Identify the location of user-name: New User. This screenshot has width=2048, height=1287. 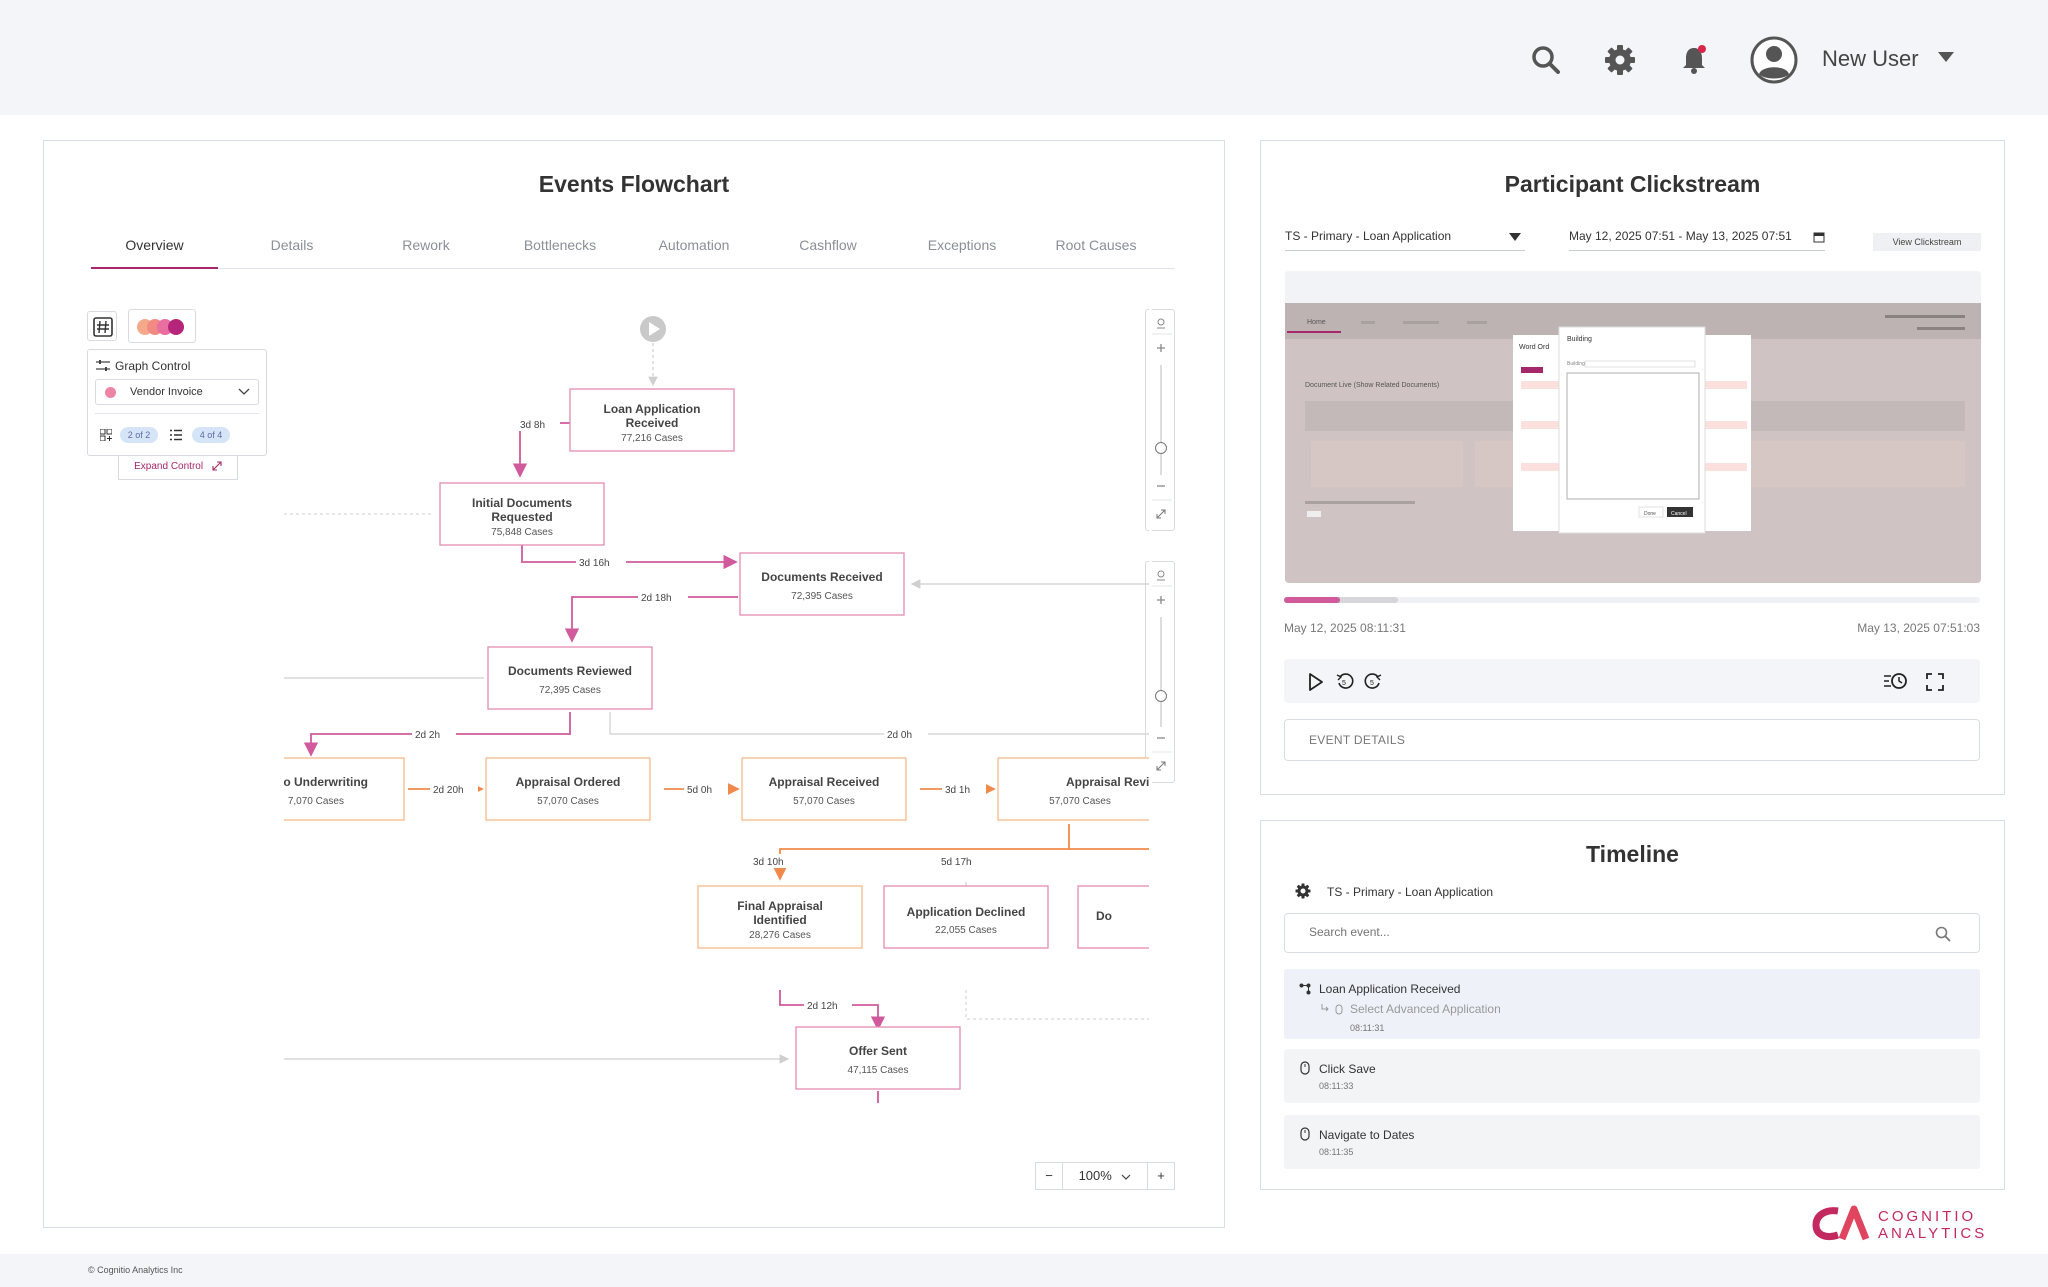
(1870, 58).